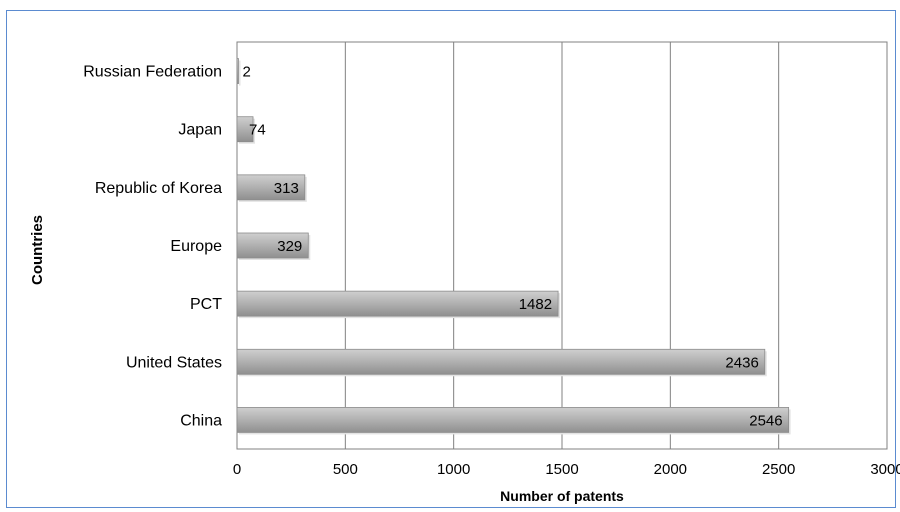 The height and width of the screenshot is (512, 900). Describe the element at coordinates (196, 246) in the screenshot. I see `category-label: Europe` at that location.